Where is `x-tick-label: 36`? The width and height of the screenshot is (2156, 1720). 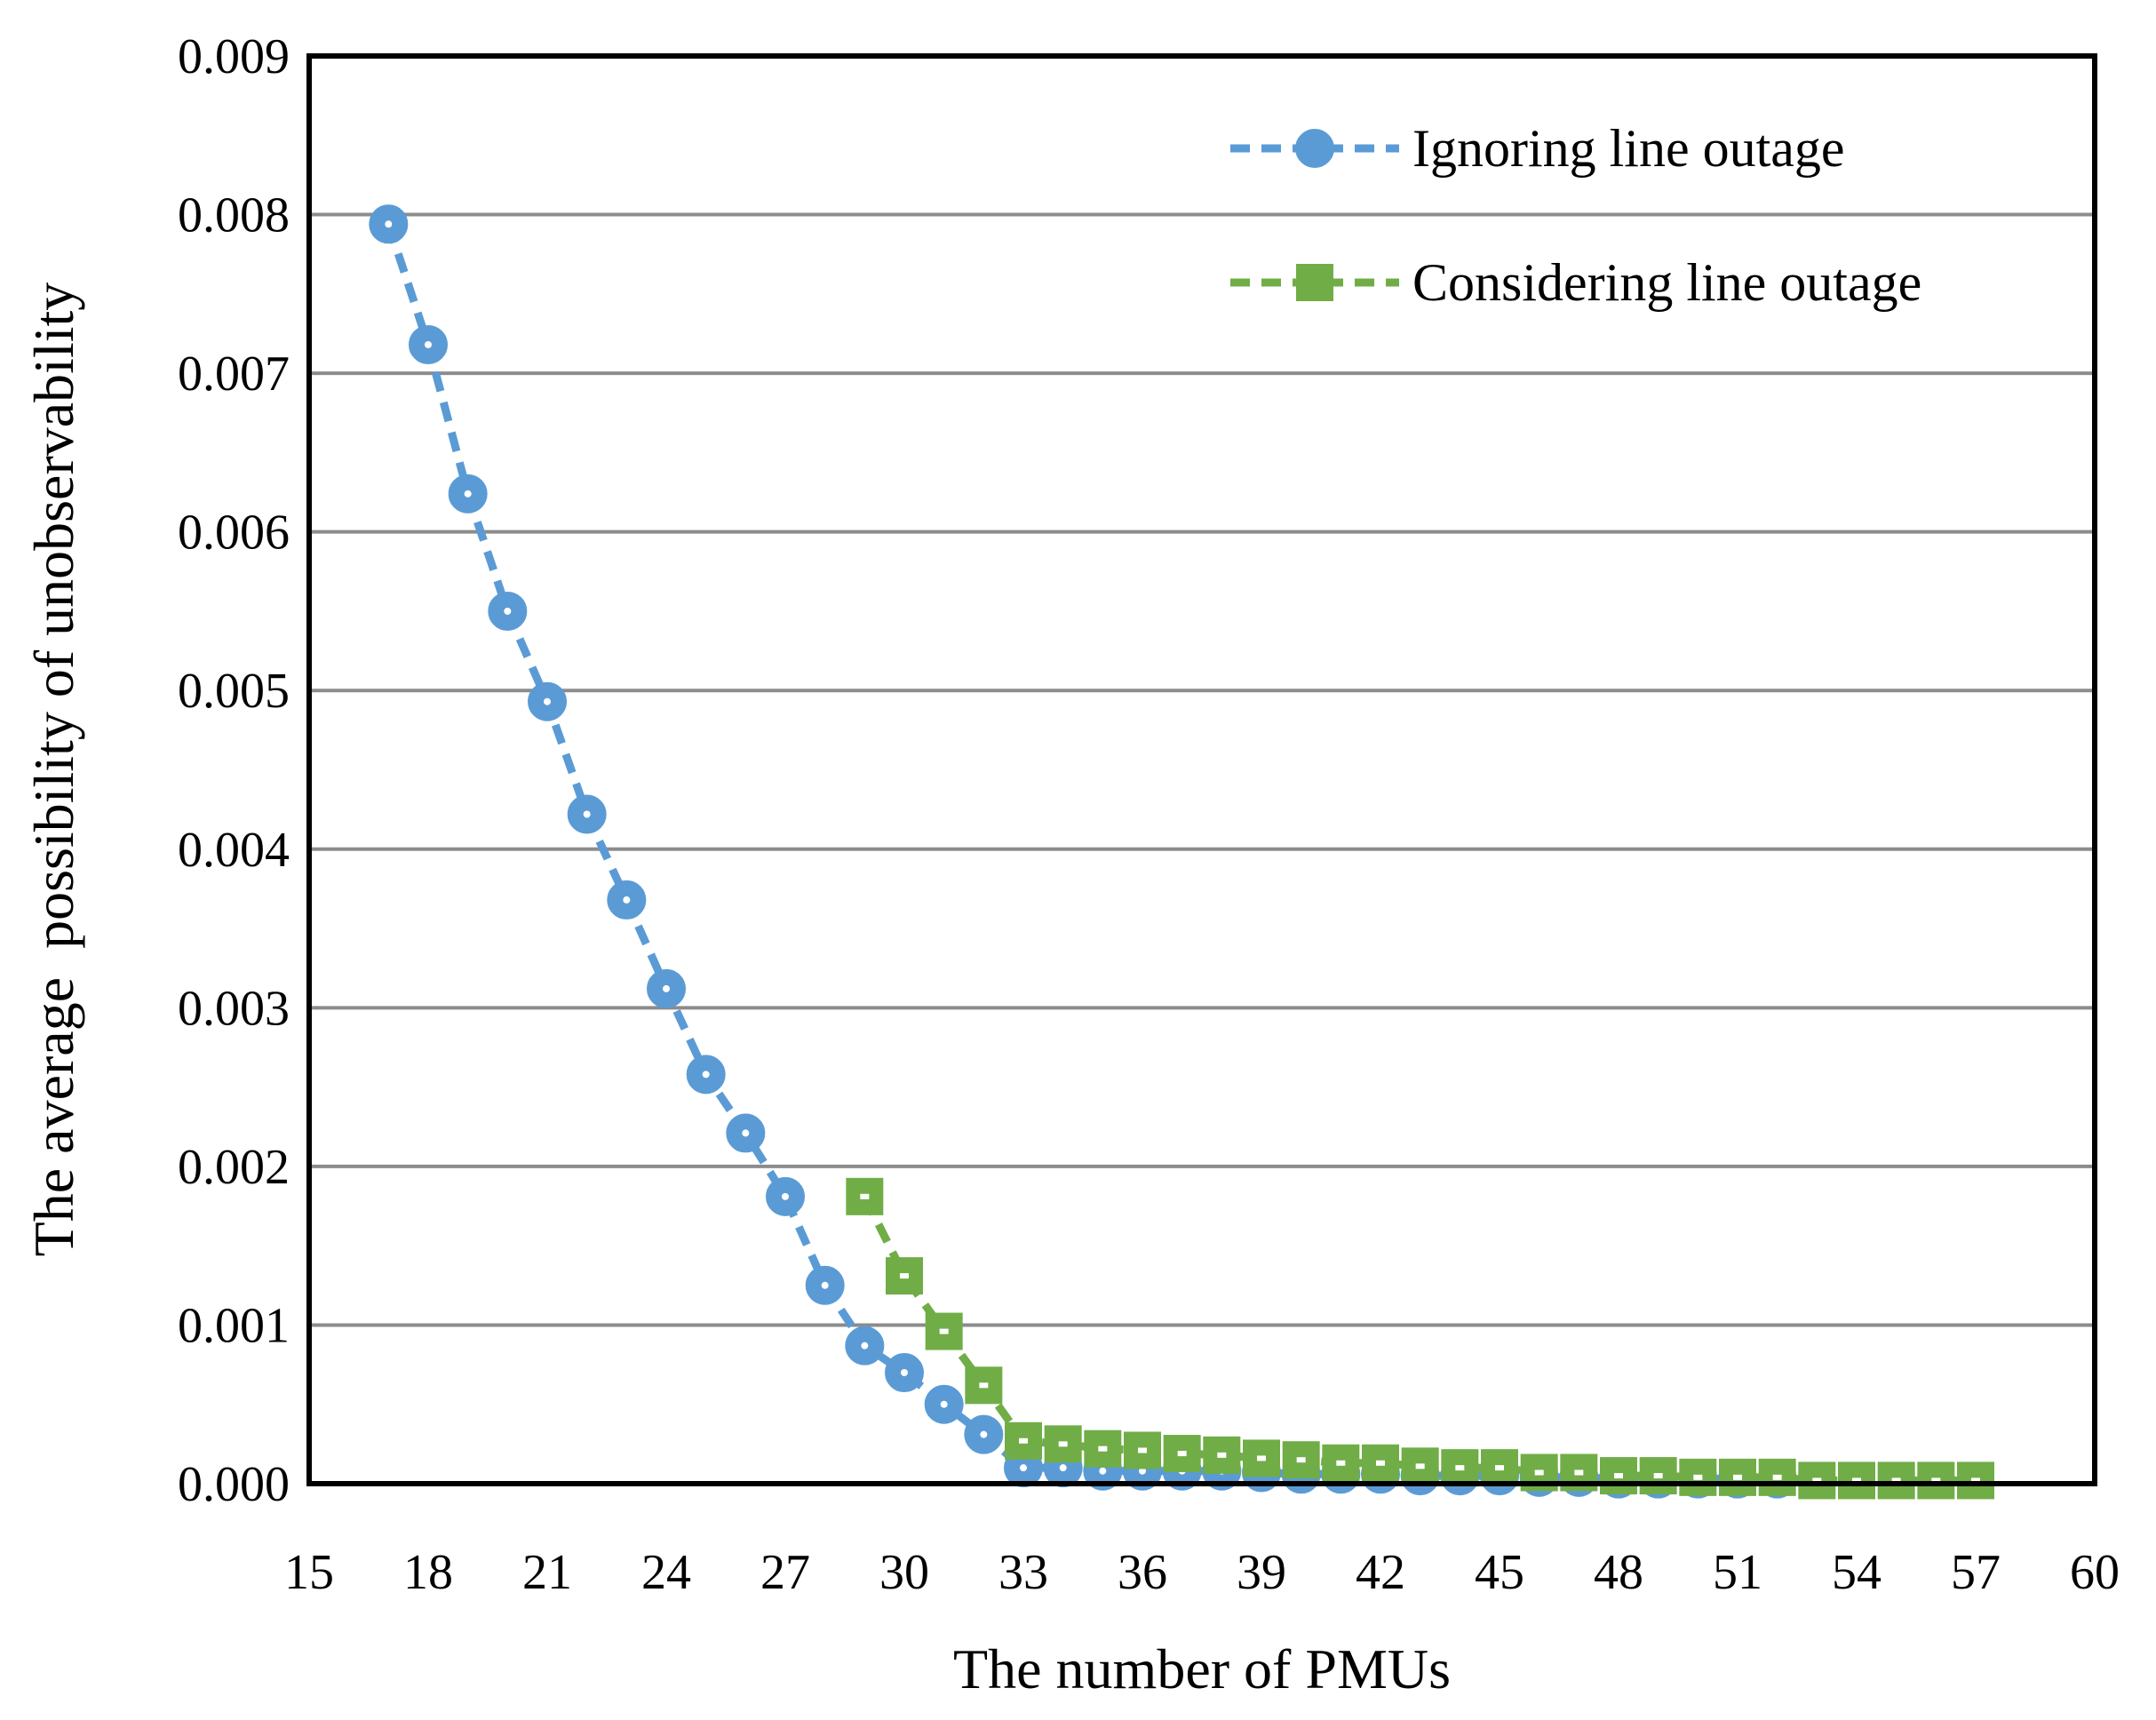
x-tick-label: 36 is located at coordinates (1142, 1572).